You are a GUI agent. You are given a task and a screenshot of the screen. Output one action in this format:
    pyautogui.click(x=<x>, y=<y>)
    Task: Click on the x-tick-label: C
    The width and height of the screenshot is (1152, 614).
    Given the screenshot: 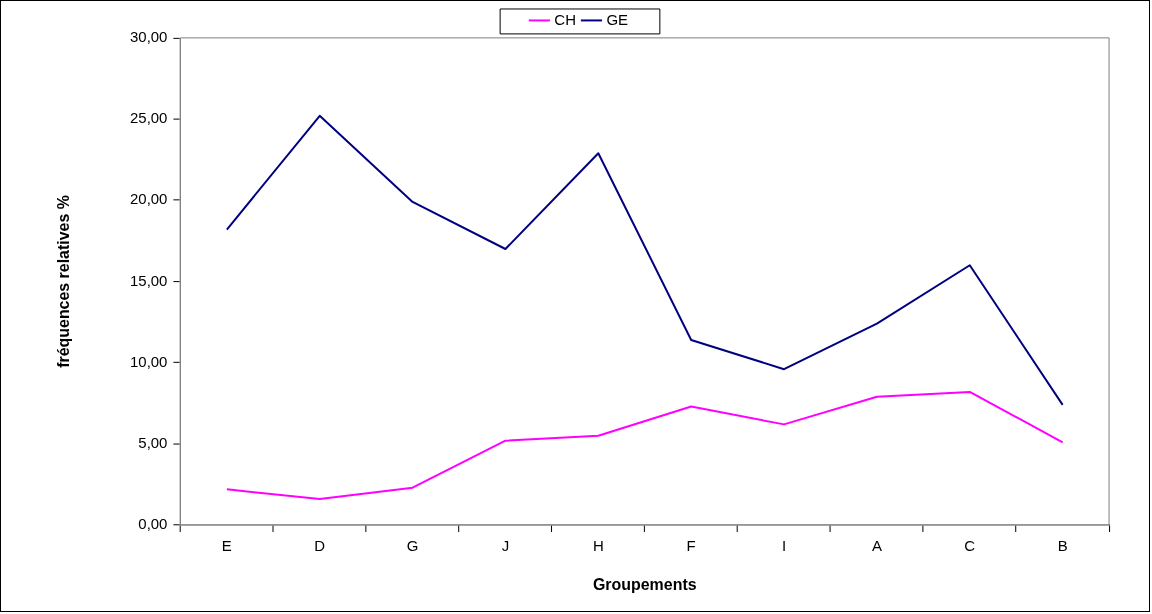 What is the action you would take?
    pyautogui.click(x=970, y=546)
    